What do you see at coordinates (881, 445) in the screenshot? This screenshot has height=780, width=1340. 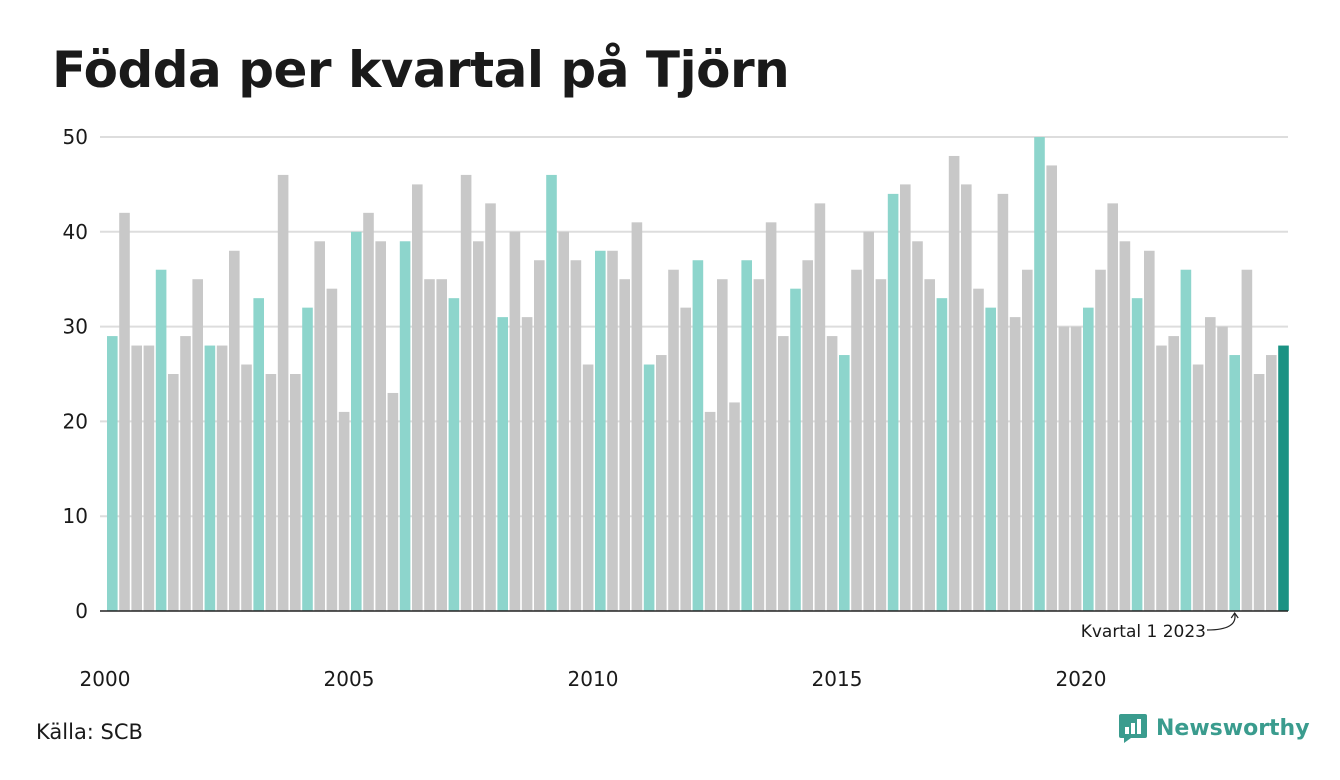 I see `bar: 2015 K4` at bounding box center [881, 445].